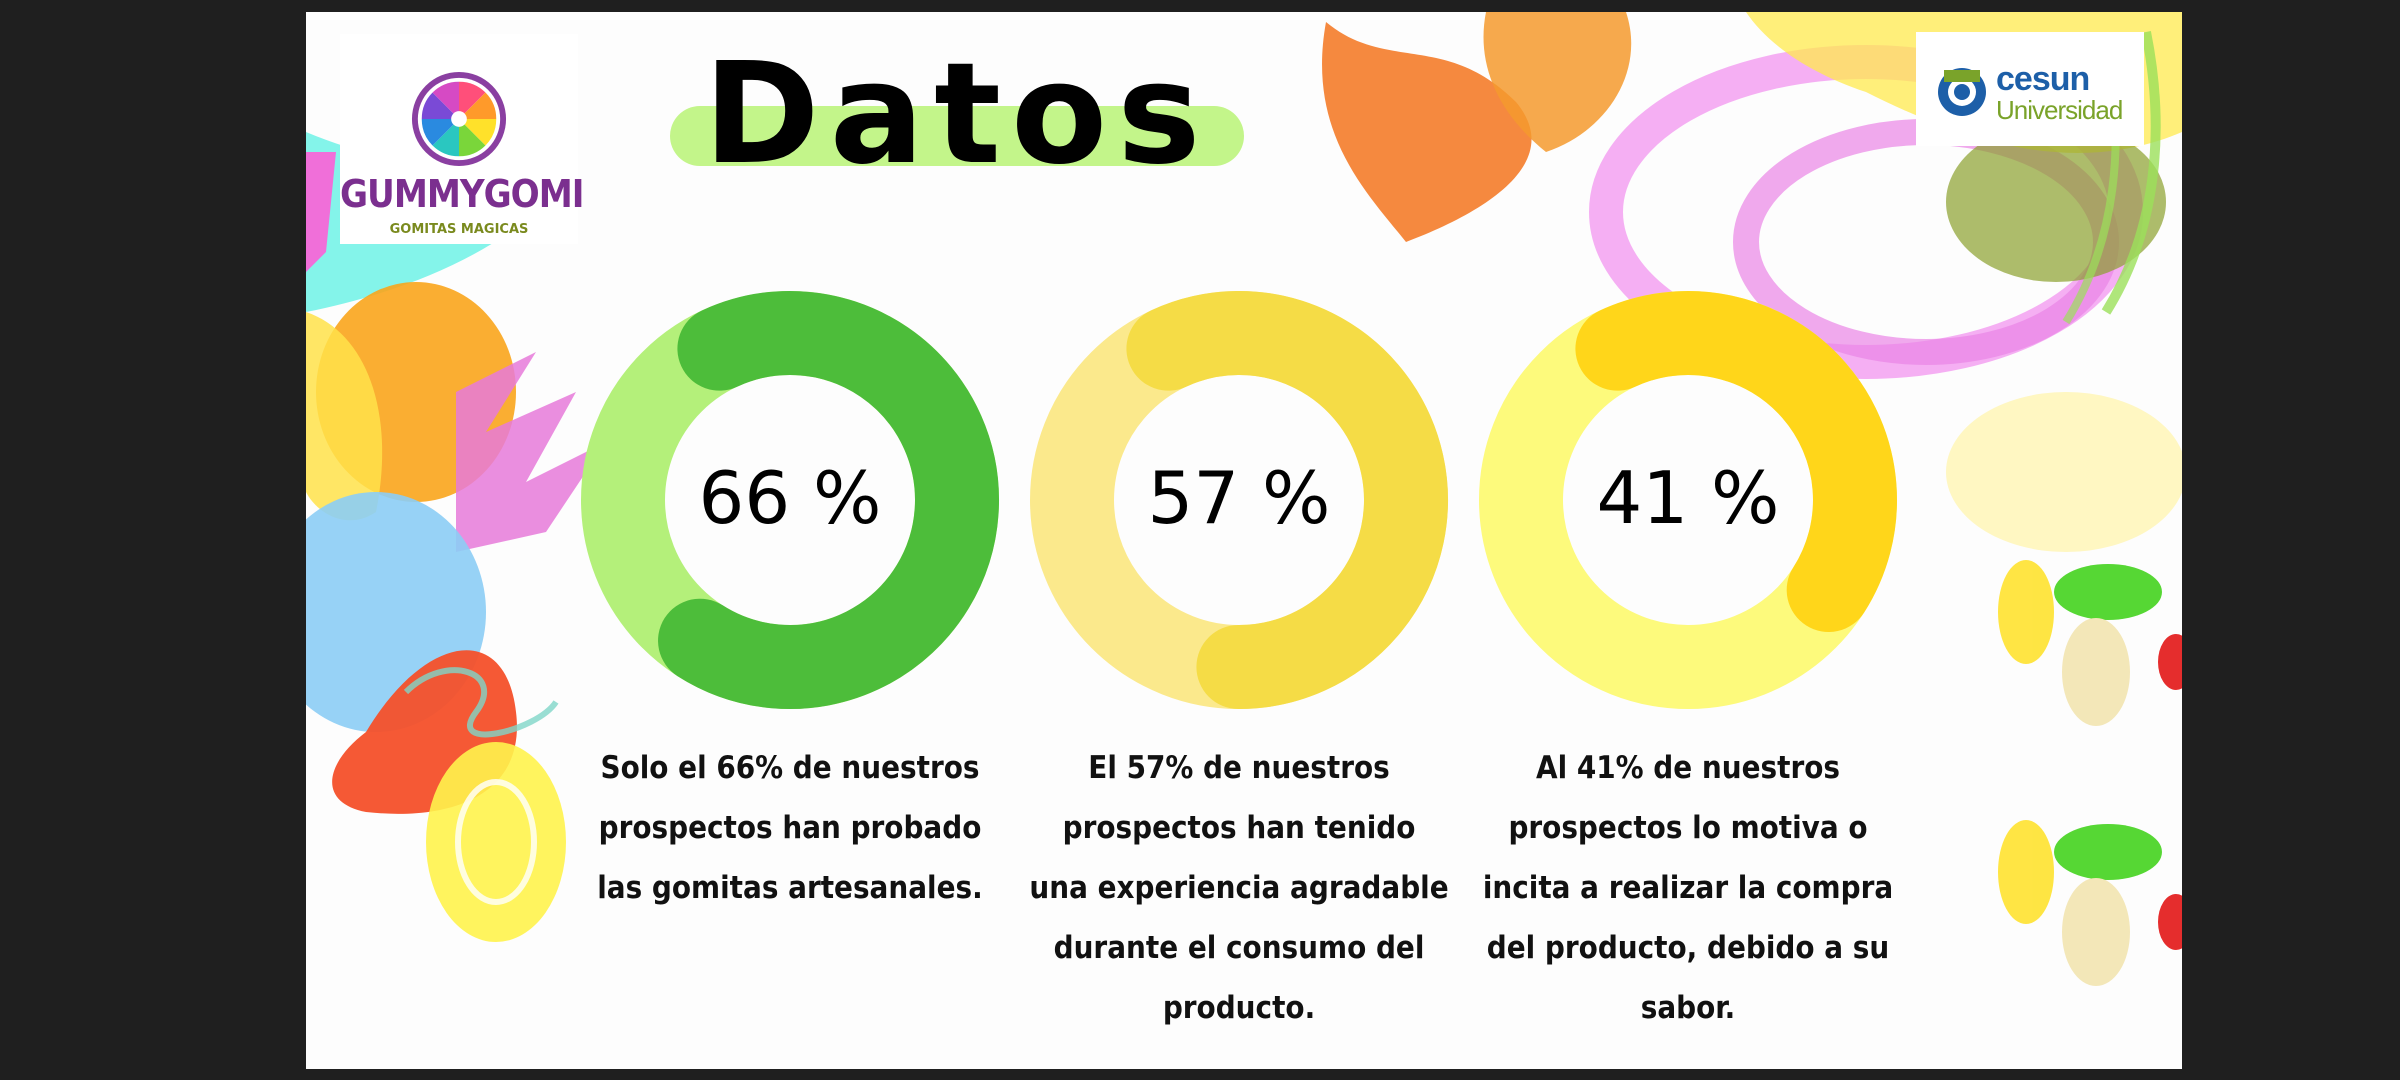  Describe the element at coordinates (2131, 173) in the screenshot. I see `green-line-stroke` at that location.